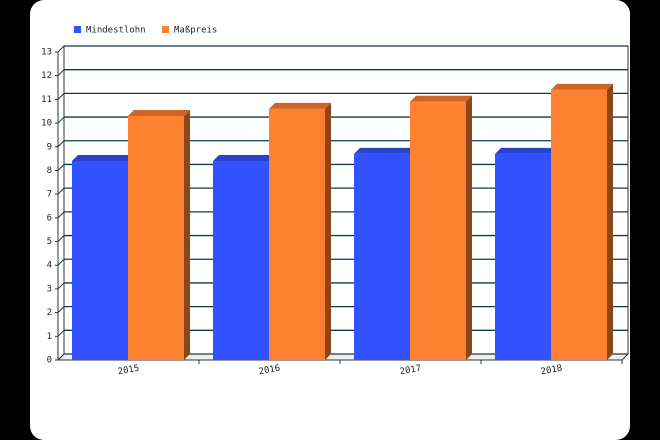  What do you see at coordinates (49, 147) in the screenshot?
I see `y-tick-label: 9` at bounding box center [49, 147].